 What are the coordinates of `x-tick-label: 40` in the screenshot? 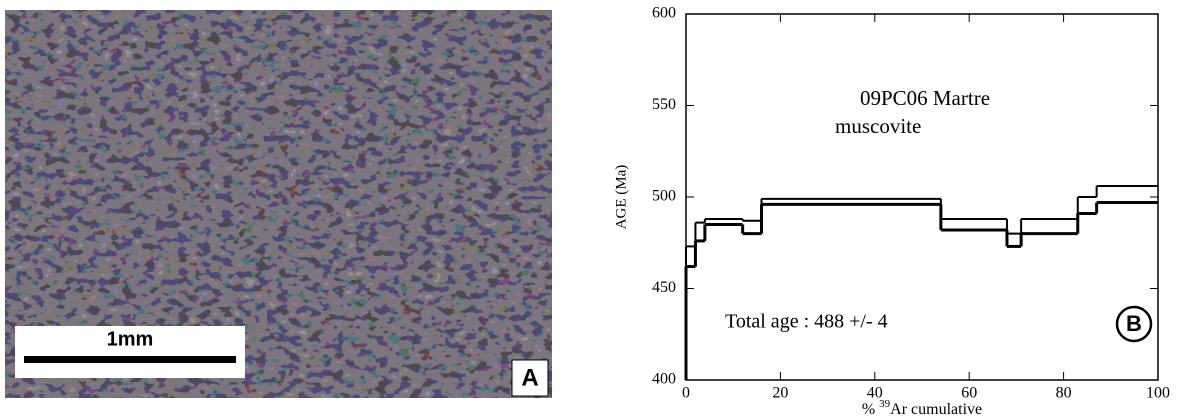 It's located at (875, 393).